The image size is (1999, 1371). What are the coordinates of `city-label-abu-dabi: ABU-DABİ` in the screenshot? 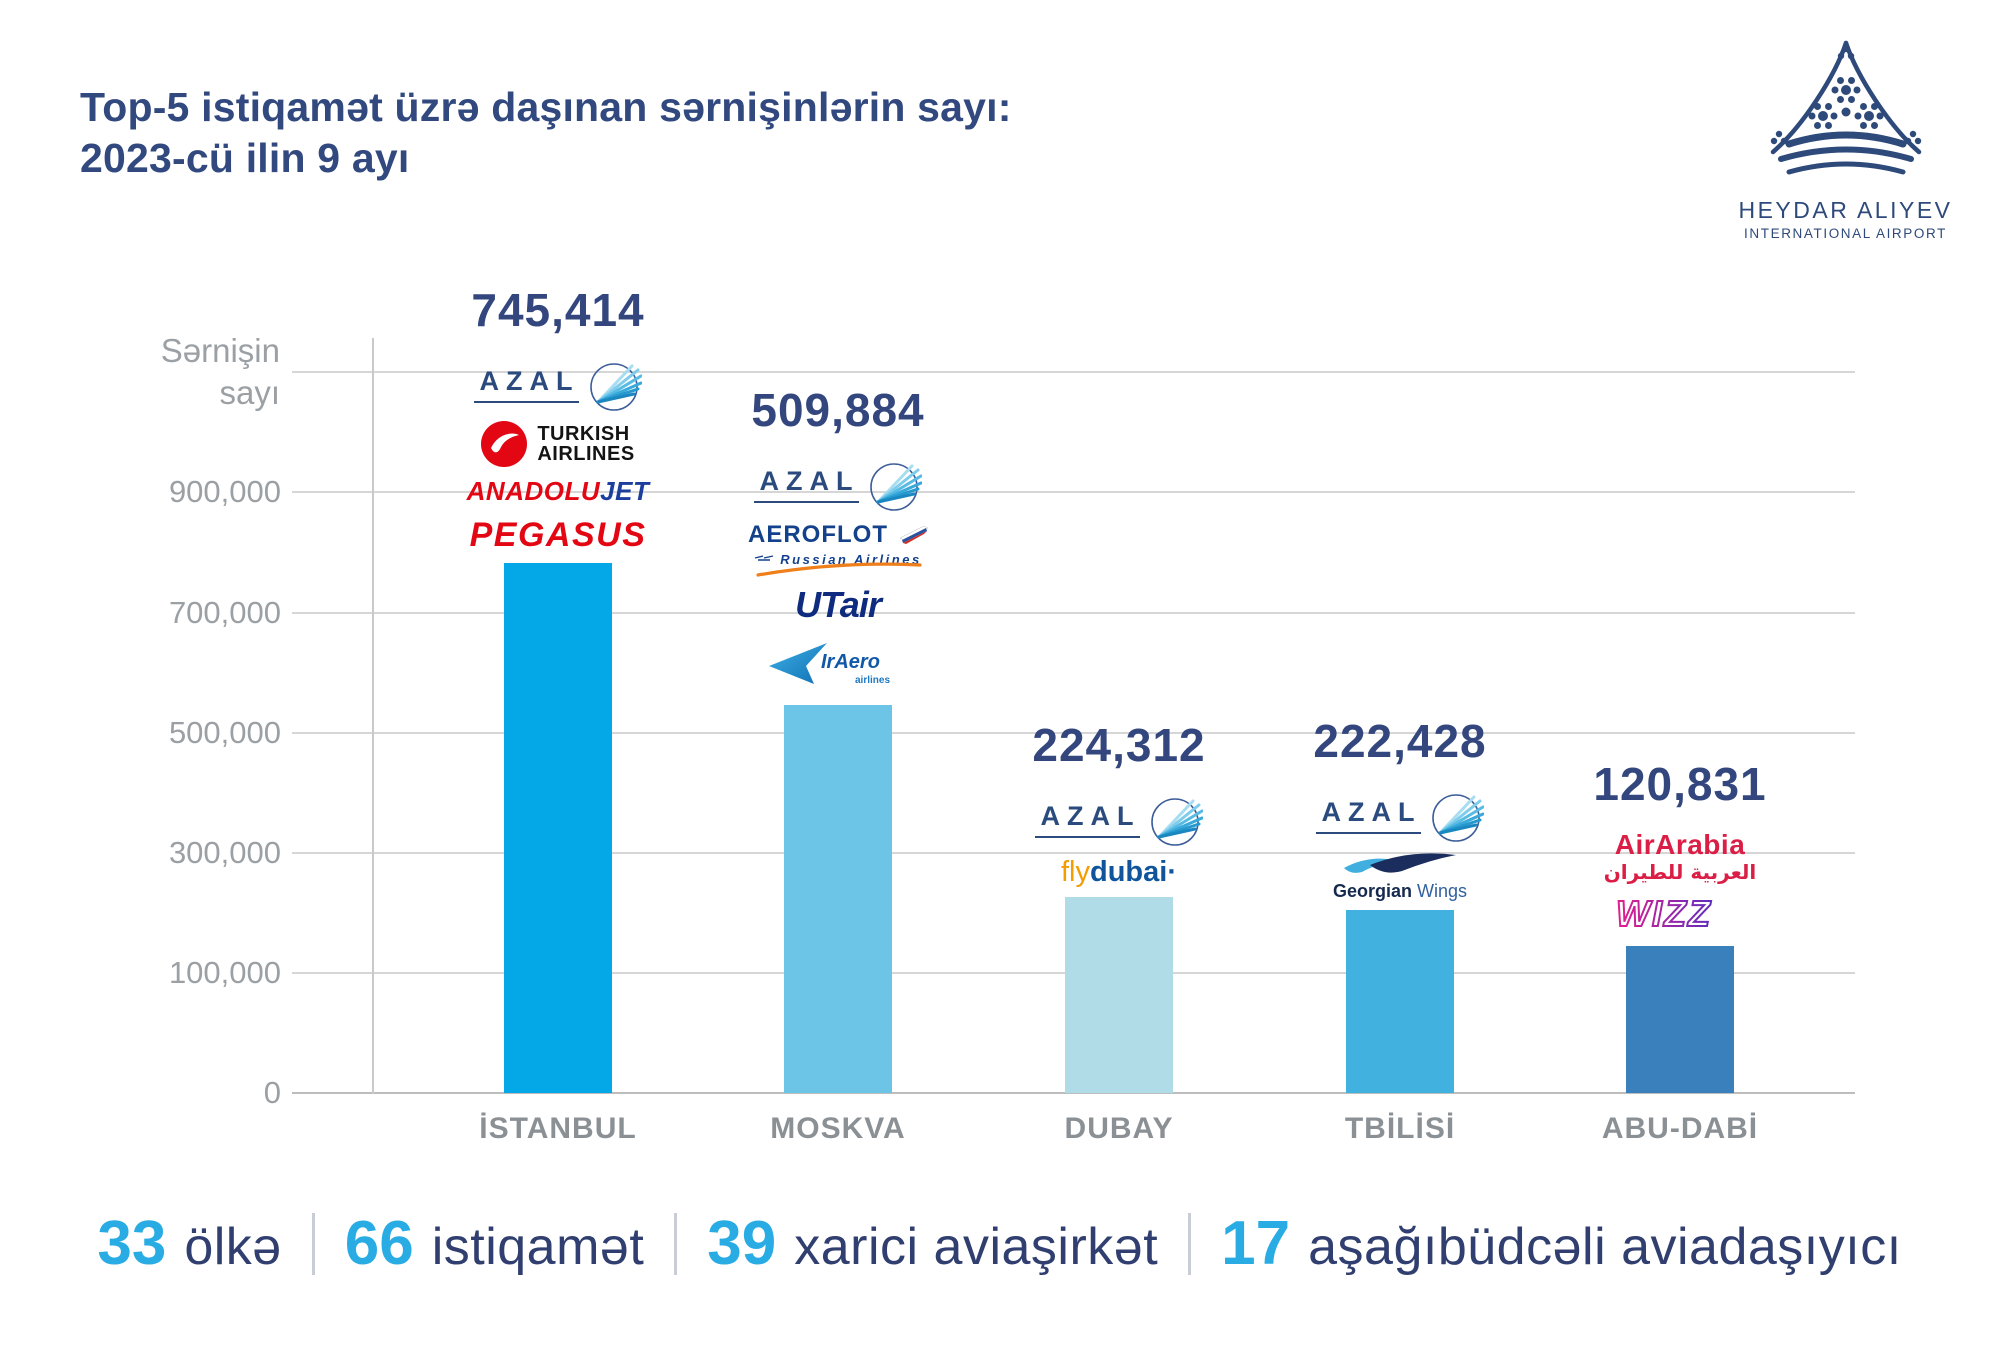 It's located at (1680, 1128).